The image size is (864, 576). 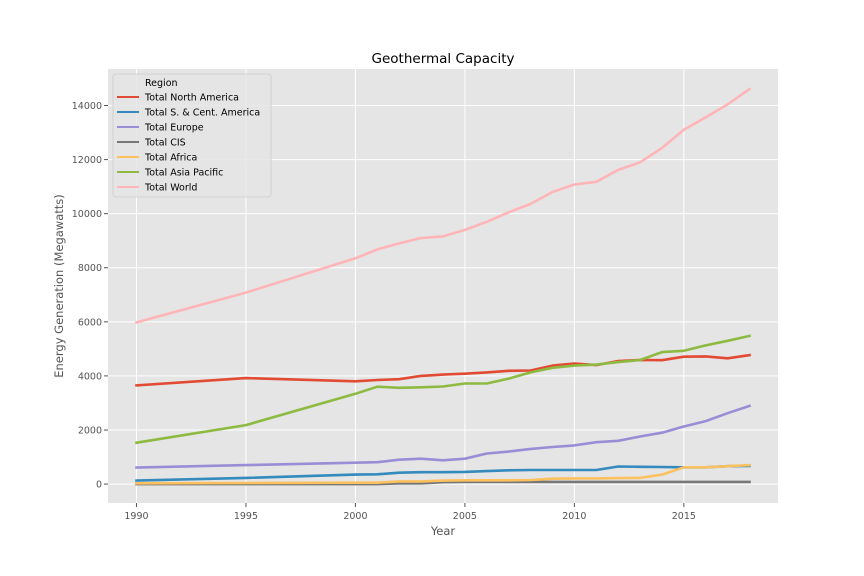 What do you see at coordinates (90, 376) in the screenshot?
I see `y-tick-label: 4000` at bounding box center [90, 376].